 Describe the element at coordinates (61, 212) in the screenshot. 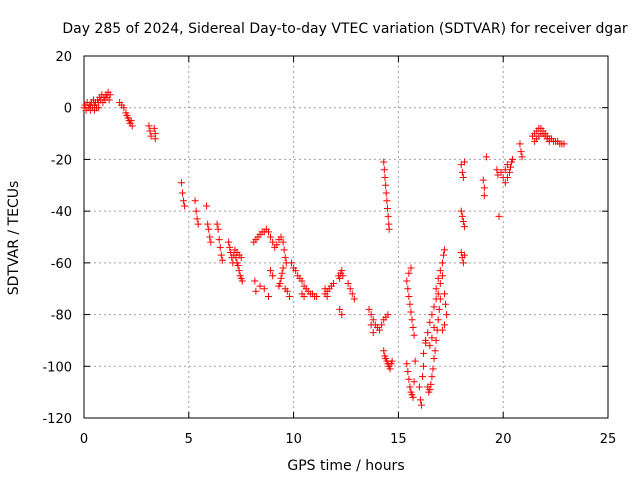

I see `y-tick-label: -40` at that location.